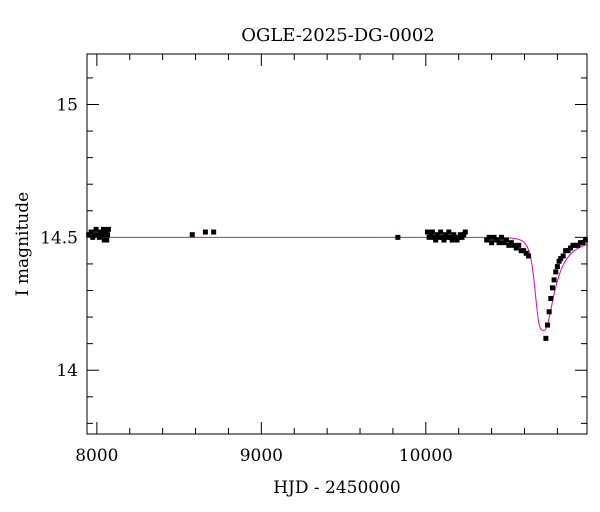 This screenshot has height=512, width=600. I want to click on x-tick-label: 9000, so click(261, 456).